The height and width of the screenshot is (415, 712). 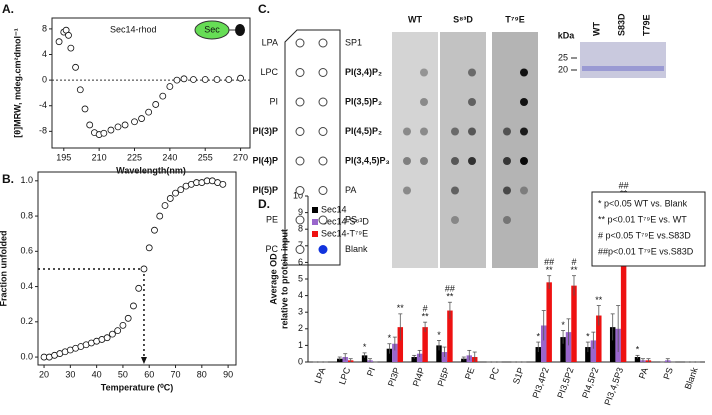 I want to click on lipid-label: PI, so click(x=273, y=101).